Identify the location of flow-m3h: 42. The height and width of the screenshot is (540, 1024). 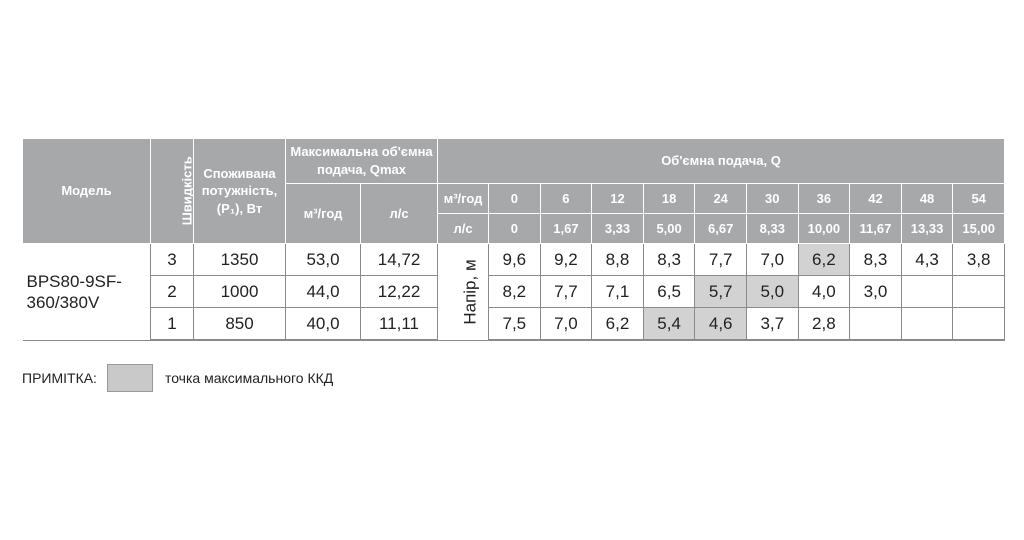
(875, 198).